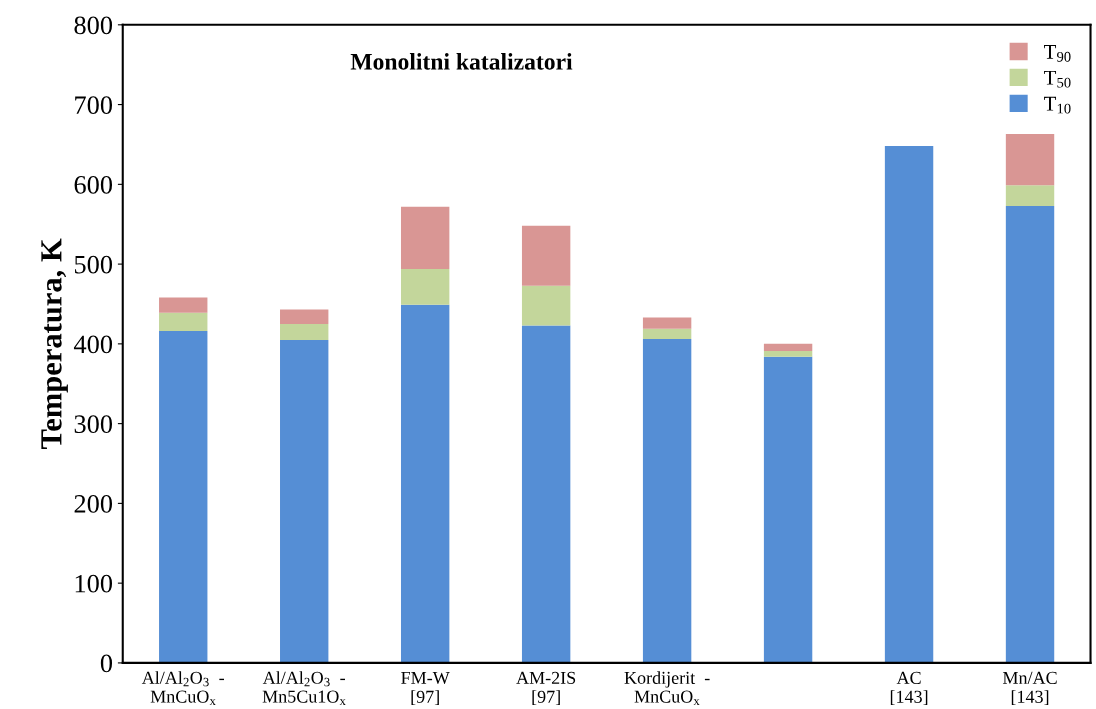  Describe the element at coordinates (93, 264) in the screenshot. I see `y-tick-label: 500` at that location.